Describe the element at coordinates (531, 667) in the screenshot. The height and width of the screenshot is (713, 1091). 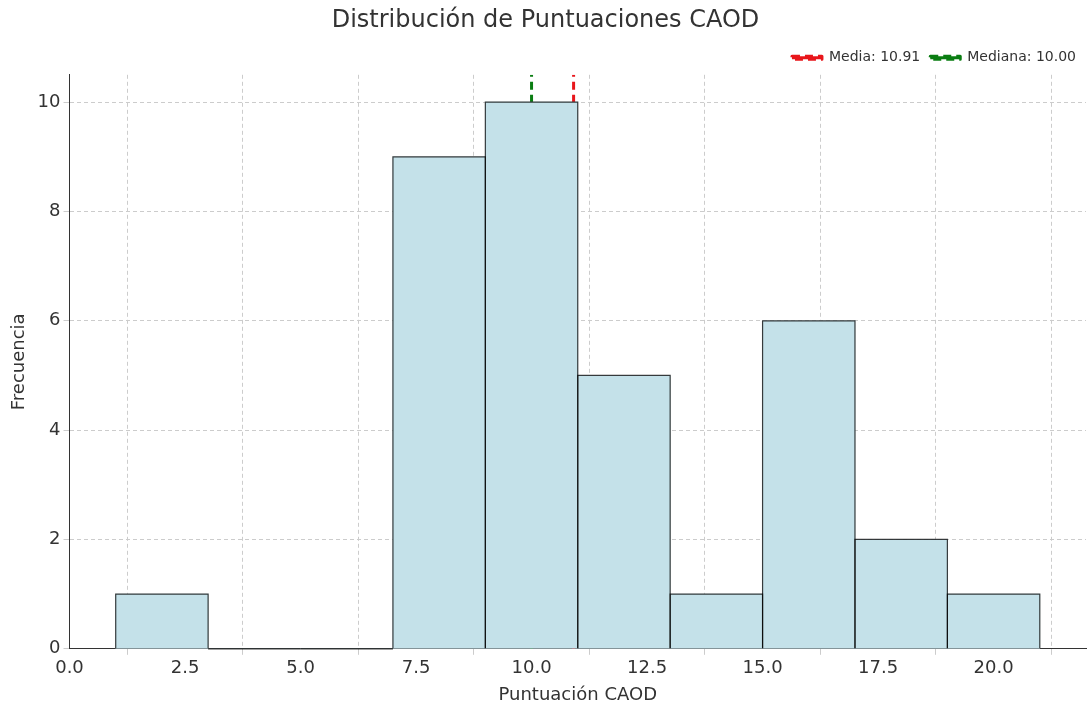
I see `x-tick-label: 10.0` at that location.